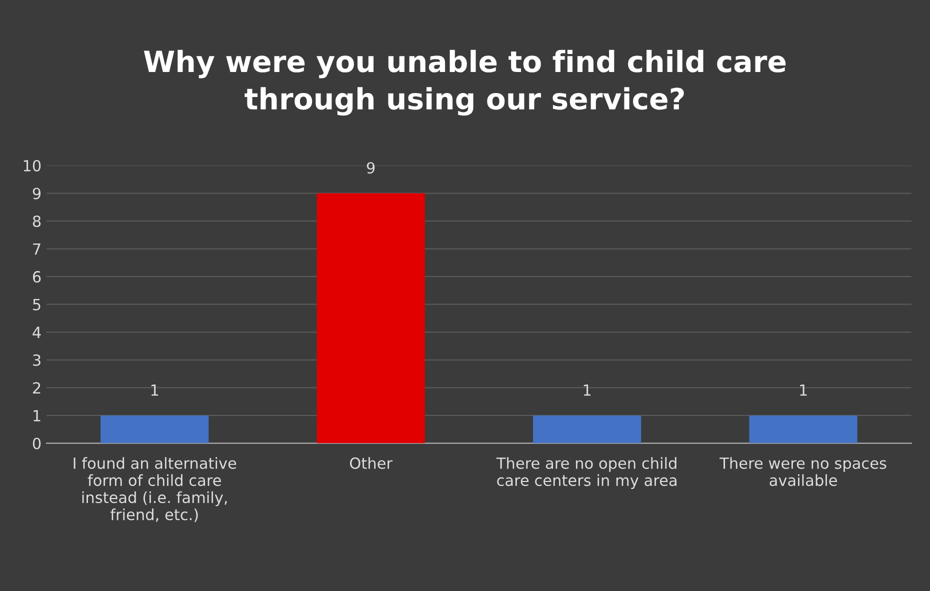 The height and width of the screenshot is (591, 930). I want to click on y-tick-label: 5, so click(36, 304).